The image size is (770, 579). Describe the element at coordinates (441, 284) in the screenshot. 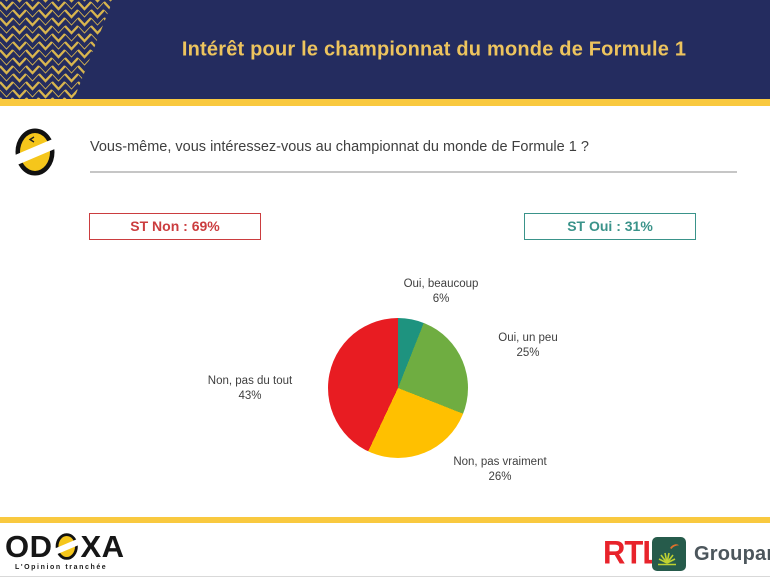

I see `pie-label-text: Oui, beaucoup` at that location.